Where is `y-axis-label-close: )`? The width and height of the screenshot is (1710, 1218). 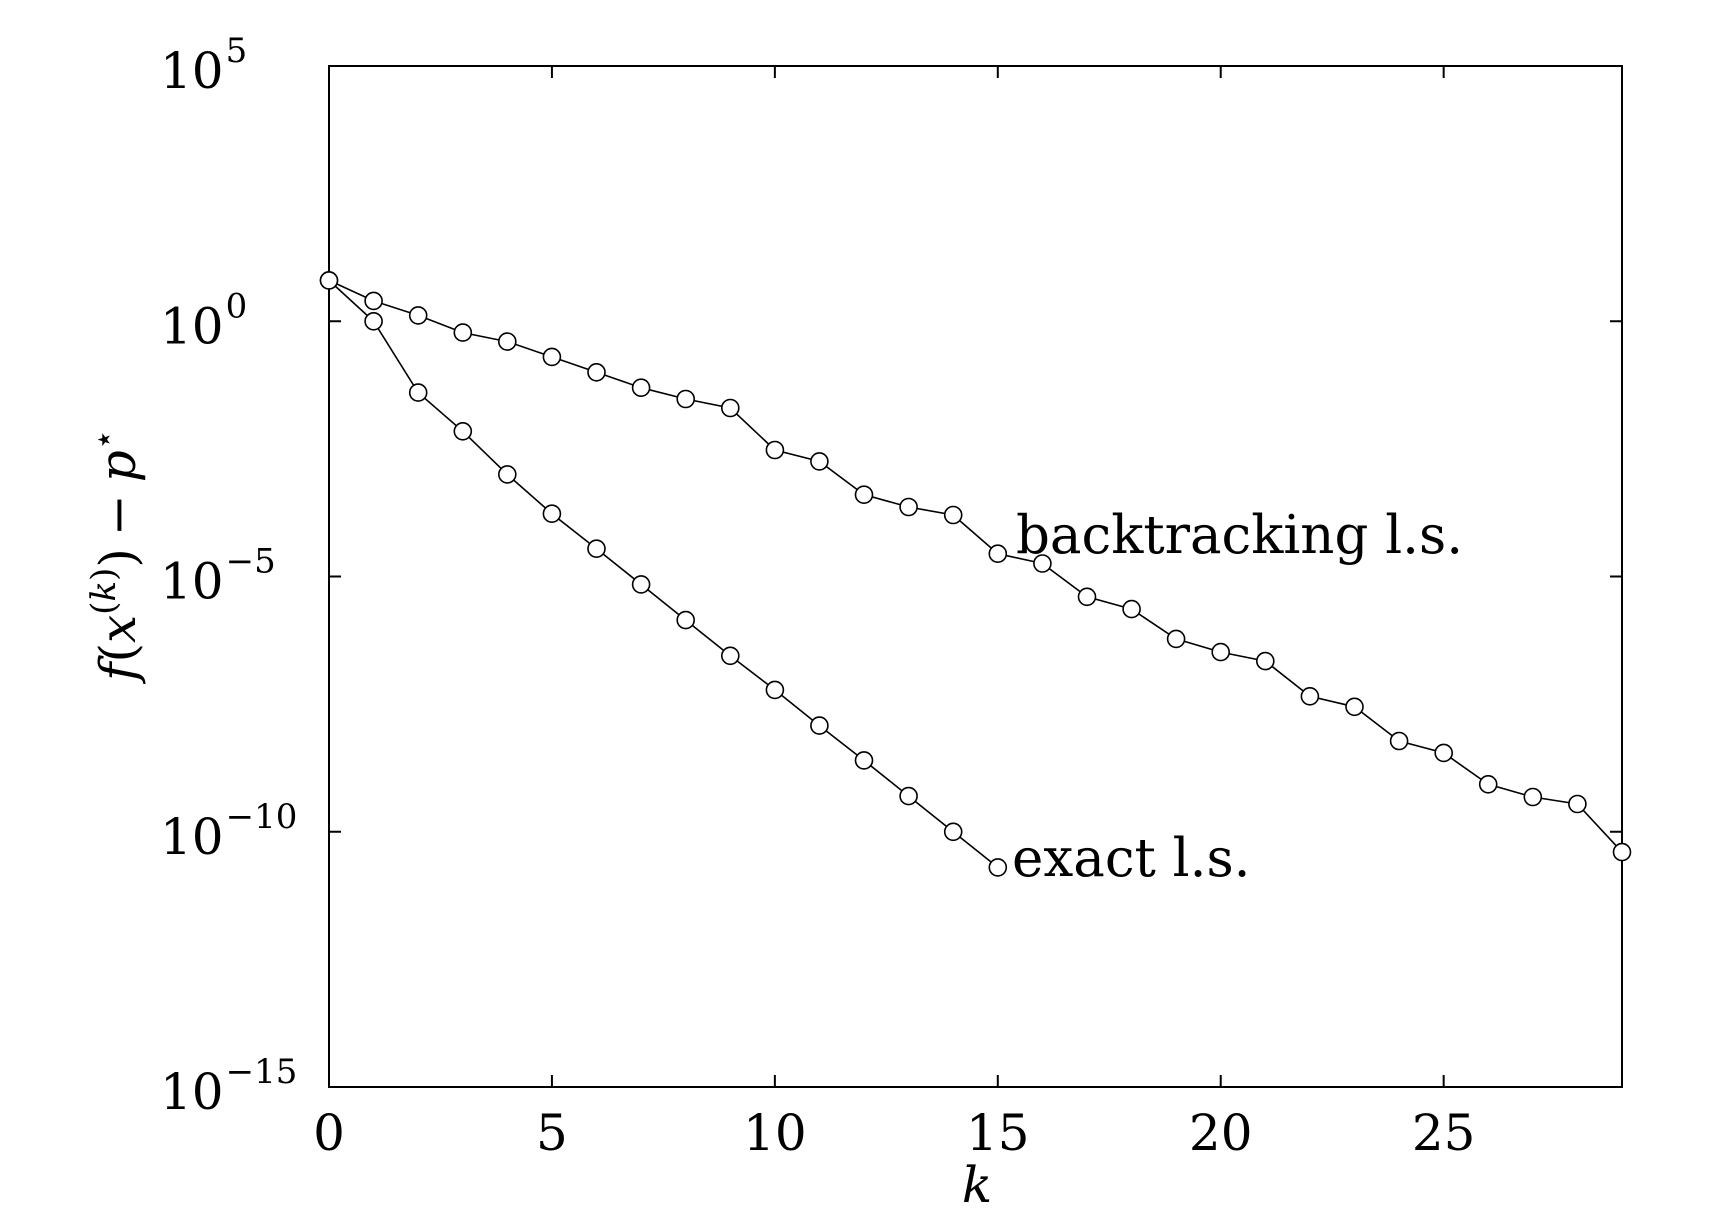 y-axis-label-close: ) is located at coordinates (118, 558).